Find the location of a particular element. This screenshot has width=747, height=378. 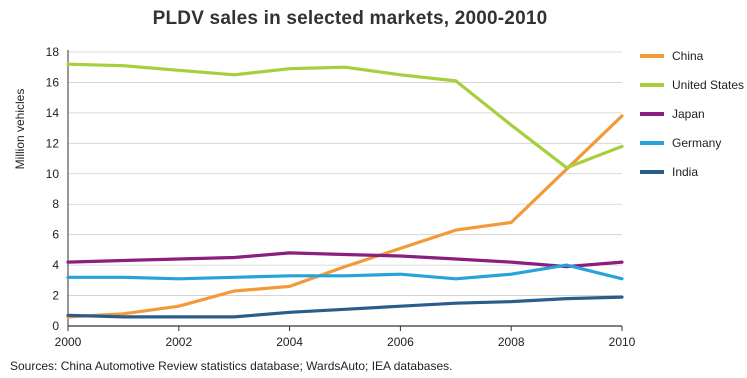

x-tick-label: 2000 is located at coordinates (68, 342).